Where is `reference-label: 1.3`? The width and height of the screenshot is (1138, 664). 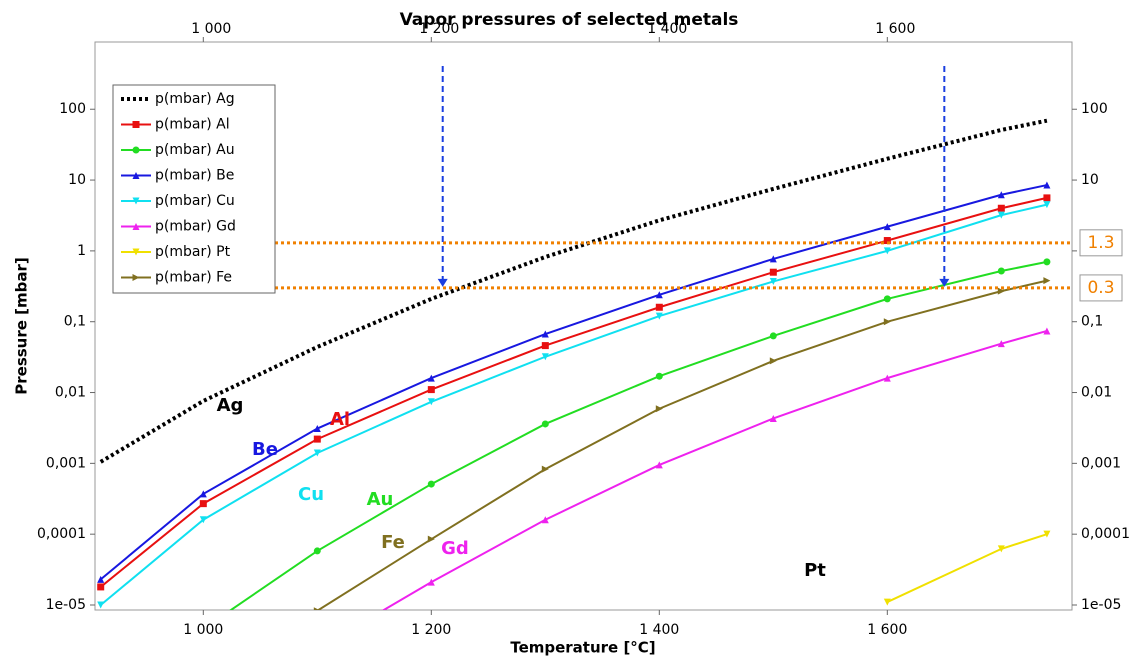 reference-label: 1.3 is located at coordinates (1100, 243).